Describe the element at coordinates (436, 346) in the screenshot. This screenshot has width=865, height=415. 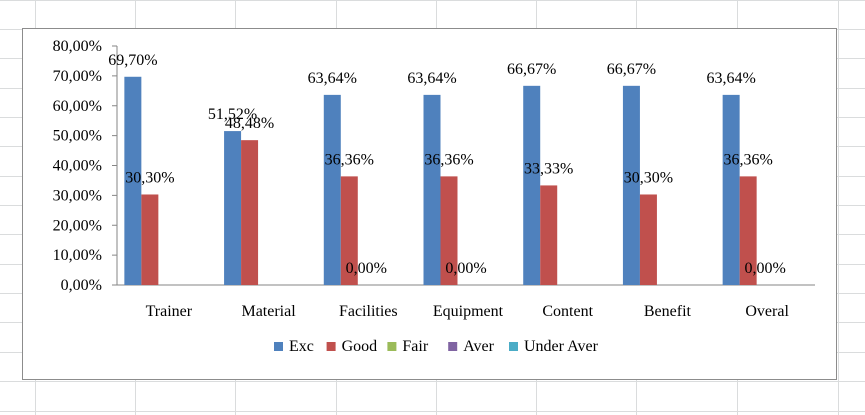
I see `legend: Exc Good Fair Aver Under Aver` at that location.